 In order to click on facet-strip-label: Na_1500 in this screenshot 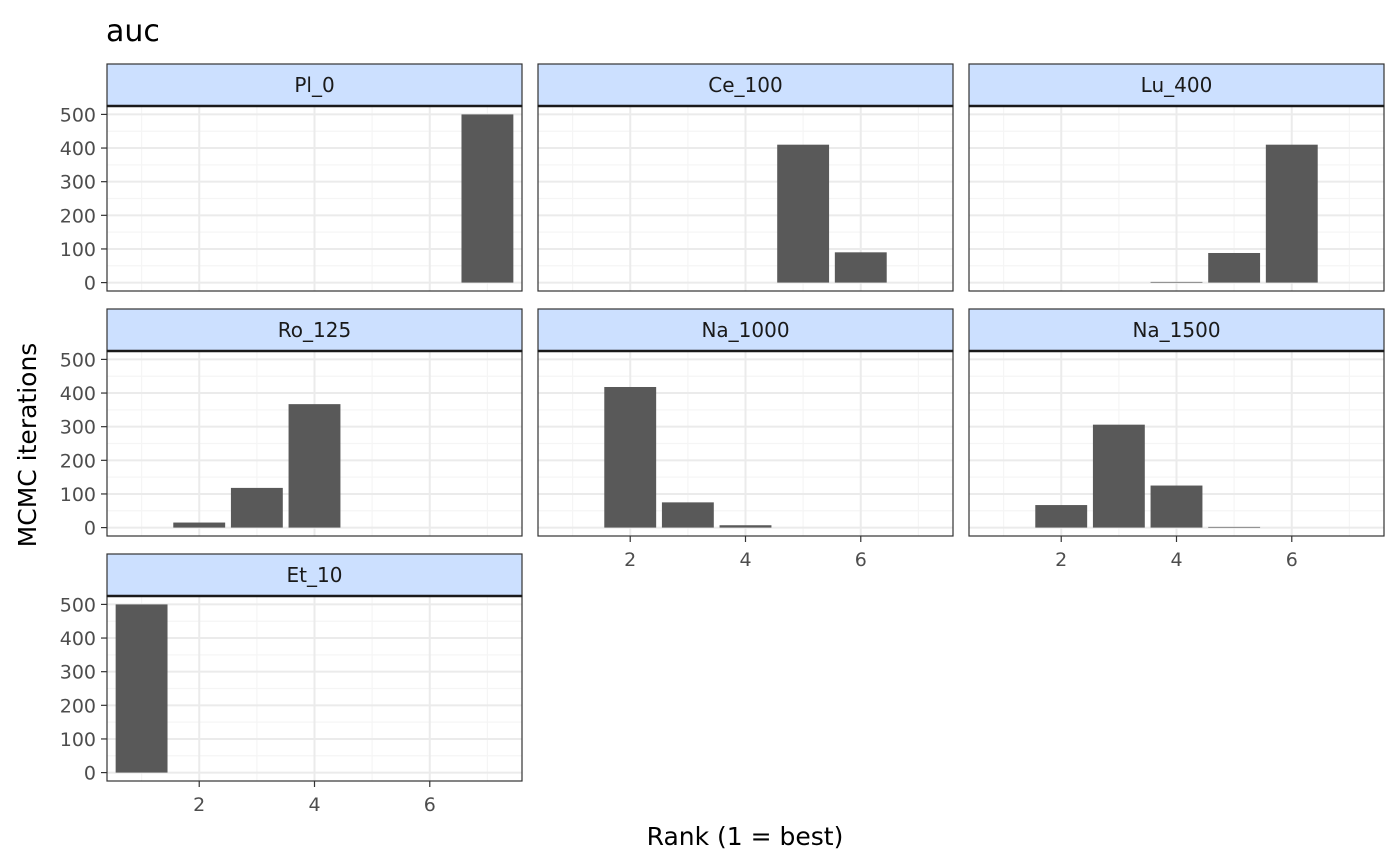, I will do `click(1176, 330)`.